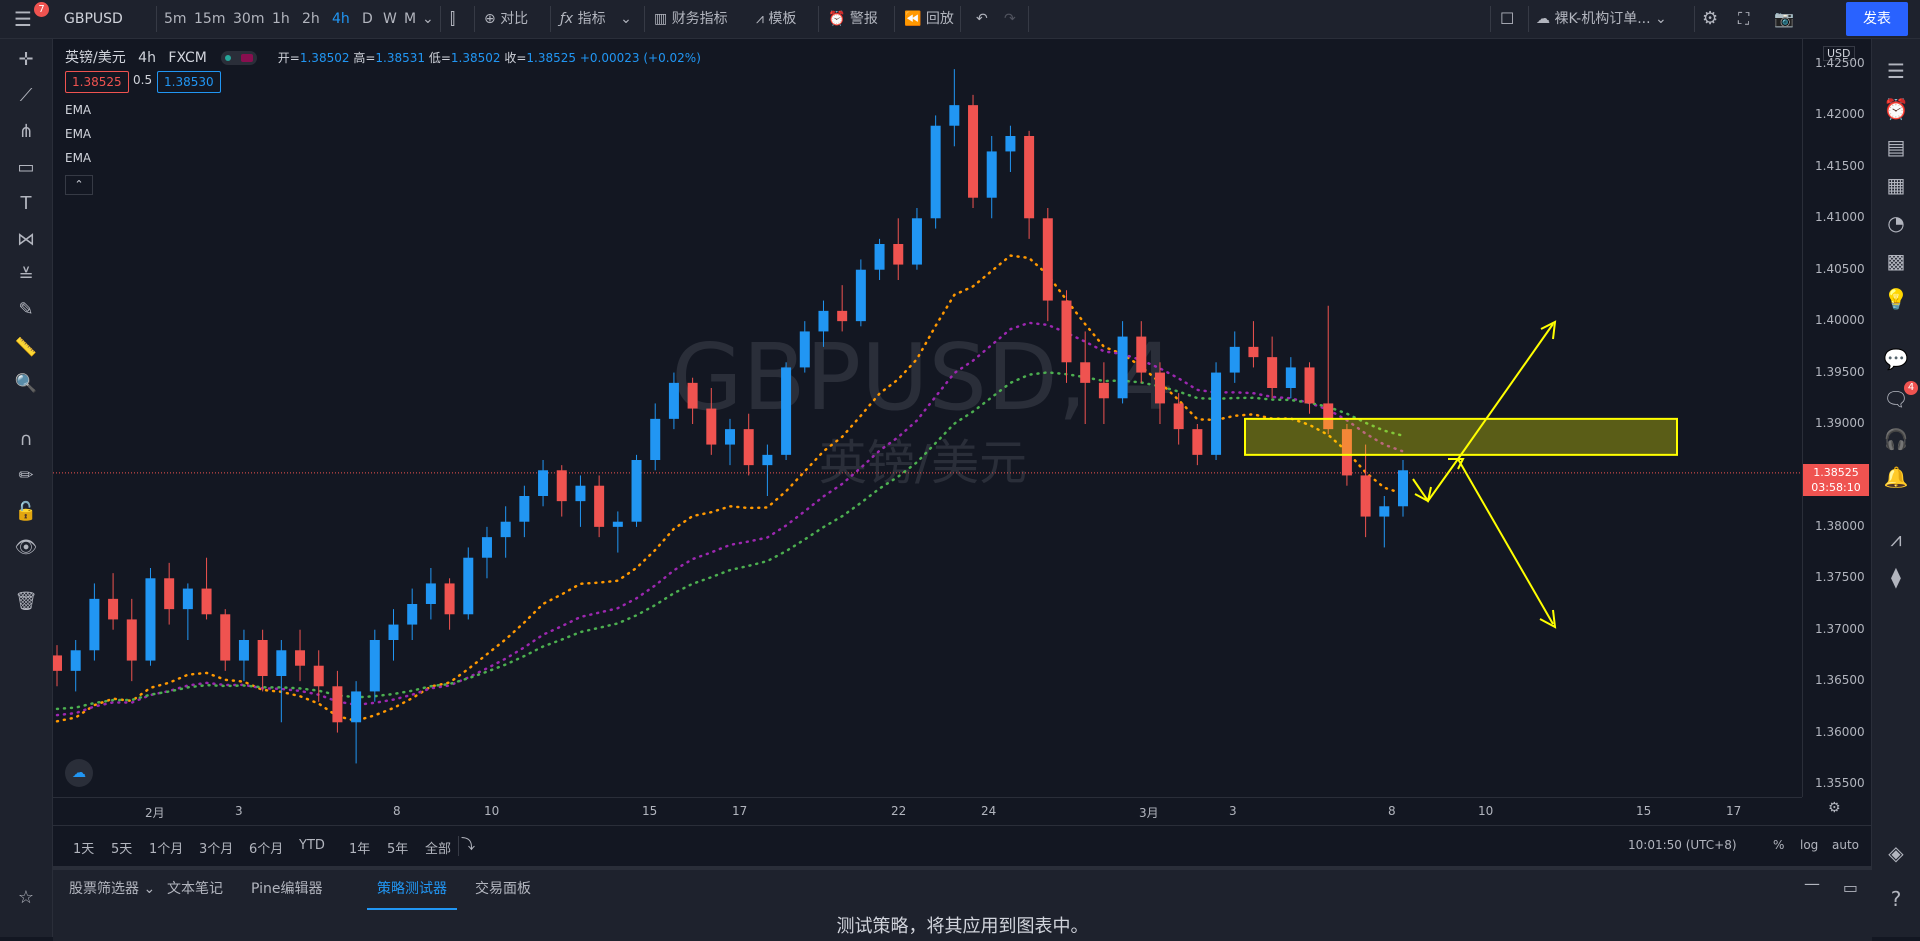 The image size is (1920, 941). I want to click on log-toggle: log, so click(1809, 845).